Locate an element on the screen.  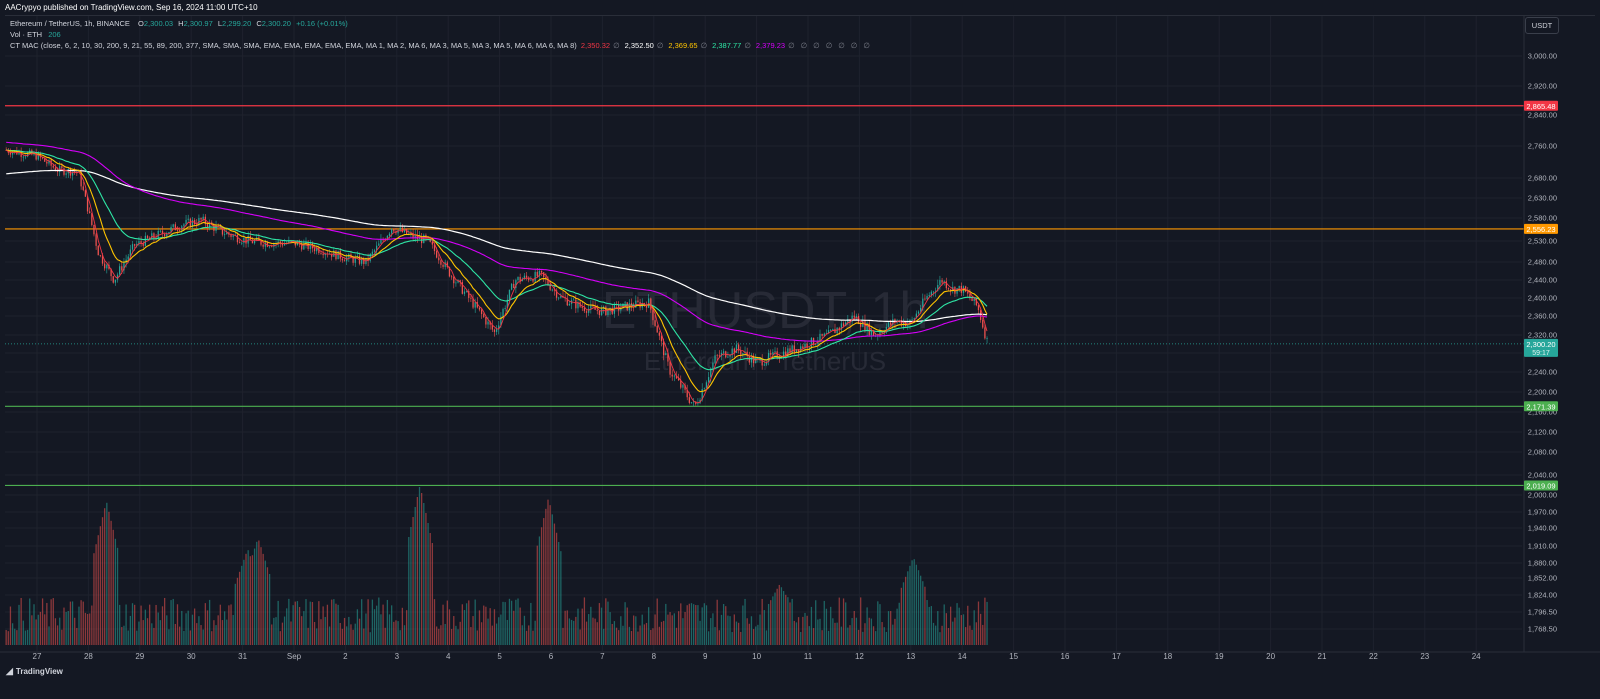
tradingview-logo: ◢ TradingView is located at coordinates (34, 671).